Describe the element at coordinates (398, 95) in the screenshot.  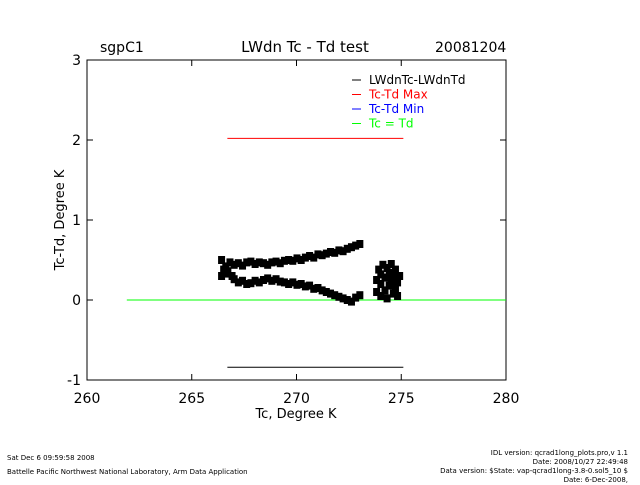
I see `legend-label: Tc-Td Max` at that location.